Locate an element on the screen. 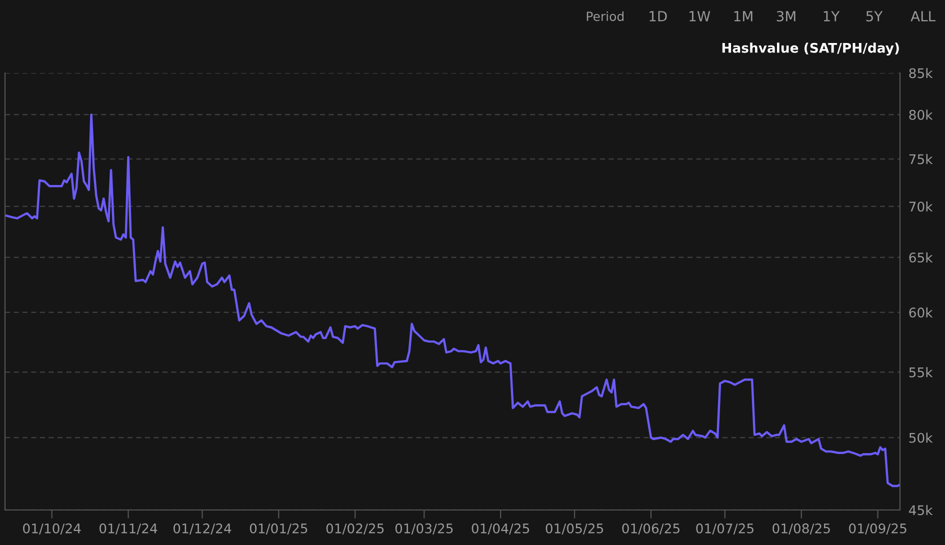 The width and height of the screenshot is (945, 545). text: Period is located at coordinates (605, 16).